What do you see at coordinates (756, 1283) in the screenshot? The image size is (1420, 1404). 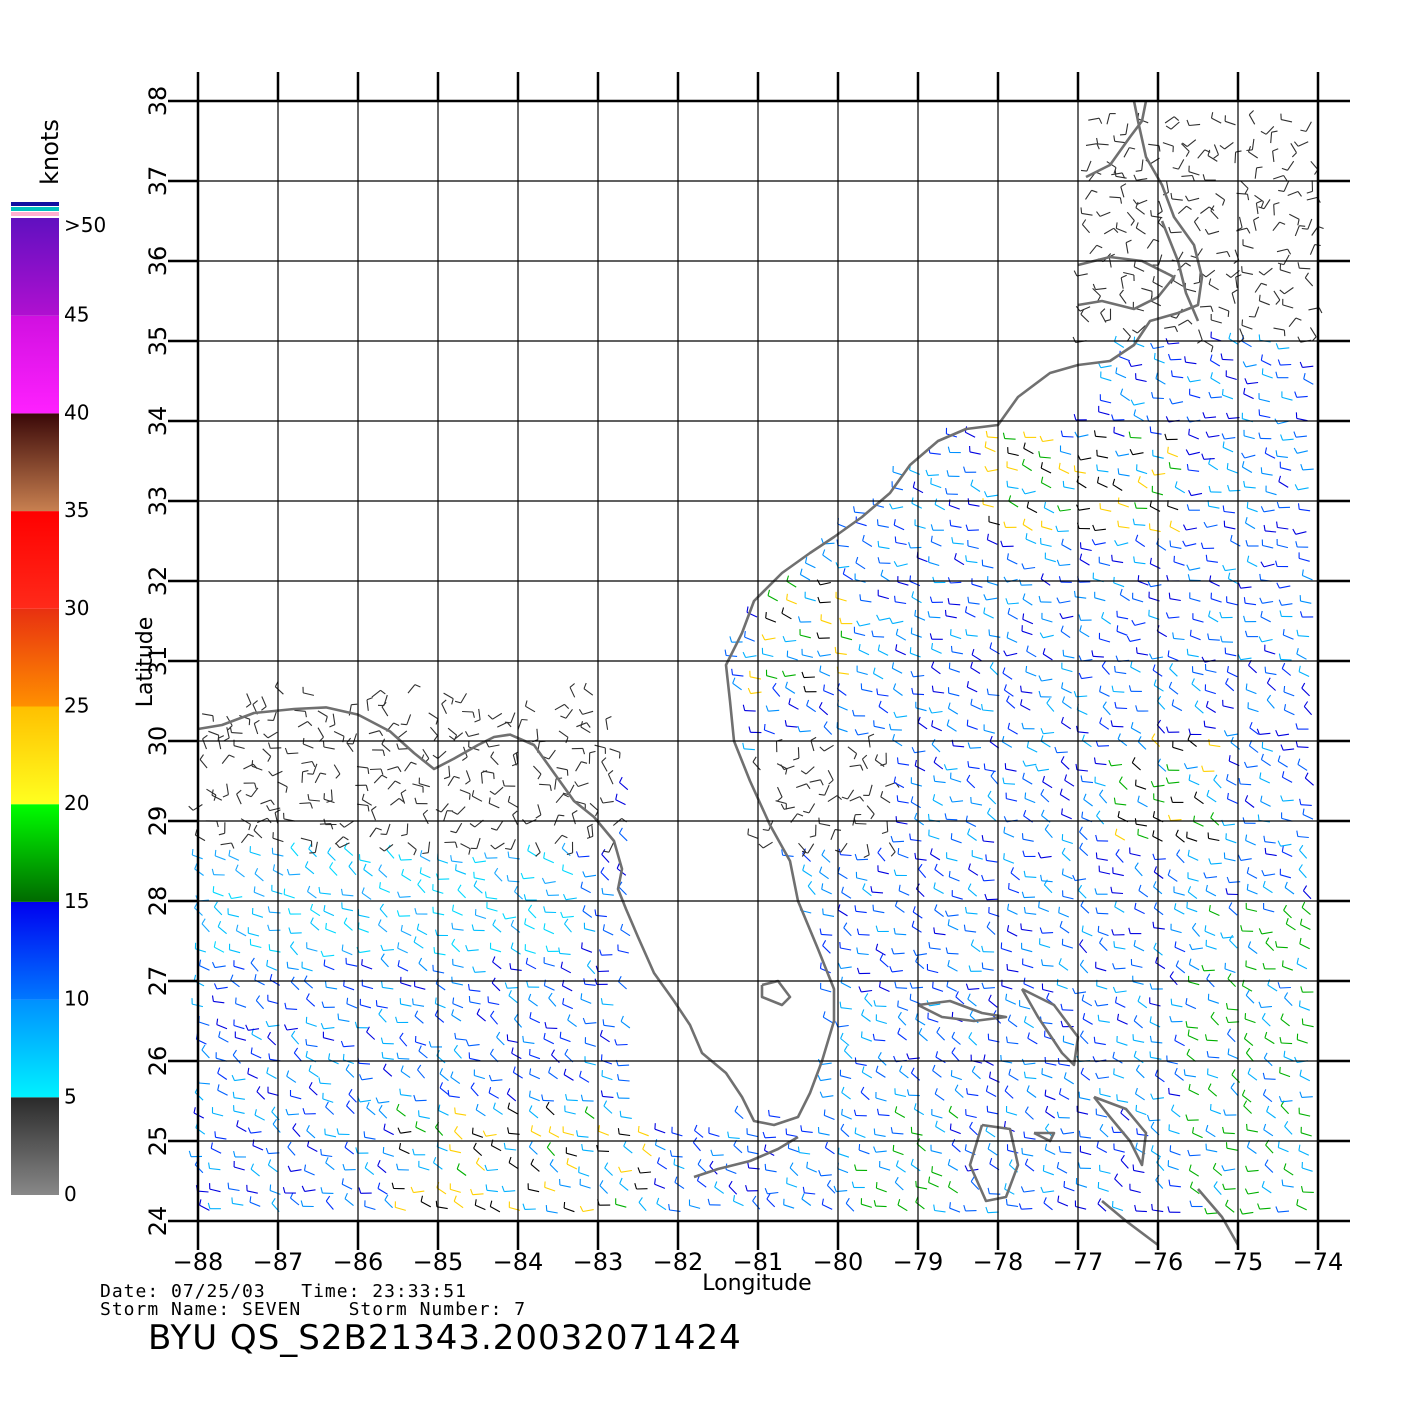 I see `x-axis-label: Longitude` at bounding box center [756, 1283].